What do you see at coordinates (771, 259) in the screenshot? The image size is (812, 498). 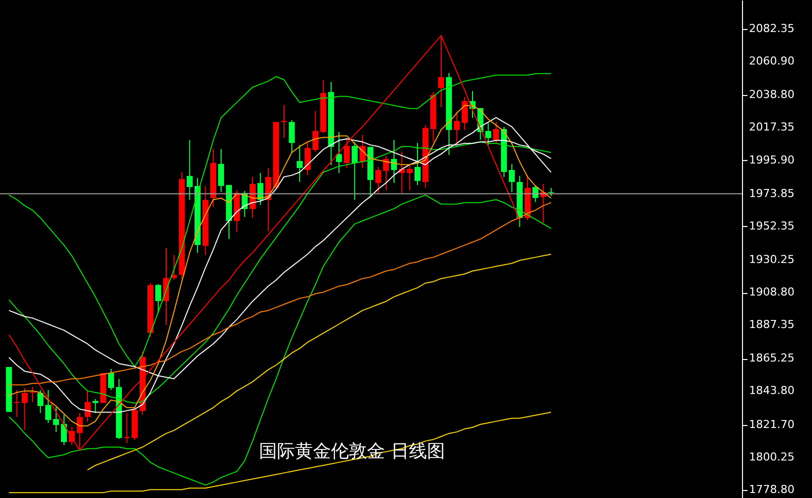 I see `y-tick-label: 1930.25` at bounding box center [771, 259].